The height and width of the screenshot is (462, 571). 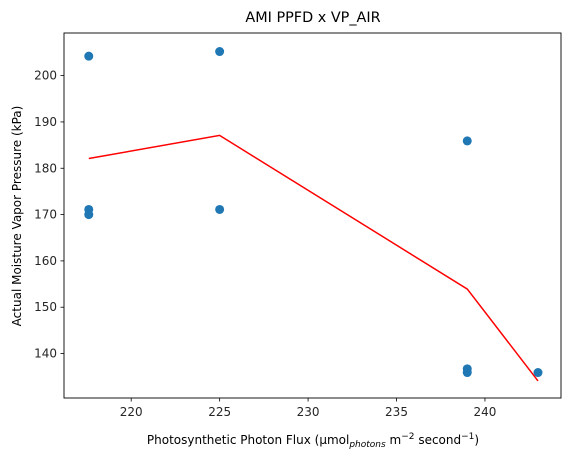 I want to click on y-tick-label: 150, so click(x=45, y=307).